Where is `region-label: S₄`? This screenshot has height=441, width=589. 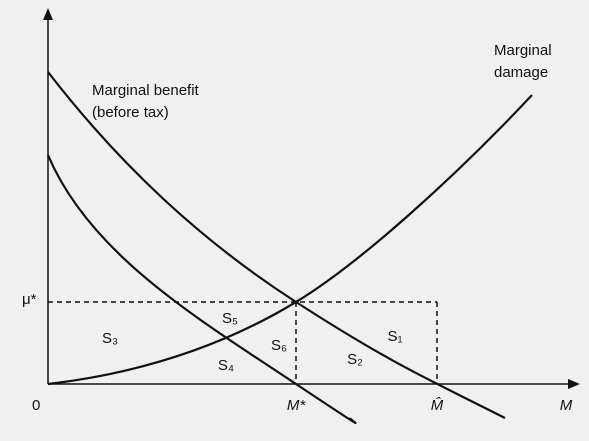
region-label: S₄ is located at coordinates (226, 365).